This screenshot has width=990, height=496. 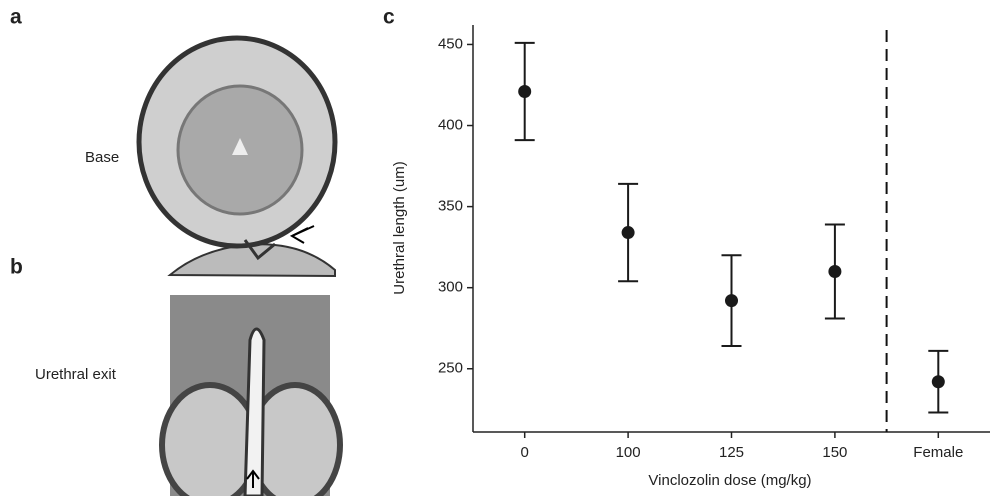 I want to click on x-axis-title: Vinclozolin dose (mg/kg), so click(x=729, y=480).